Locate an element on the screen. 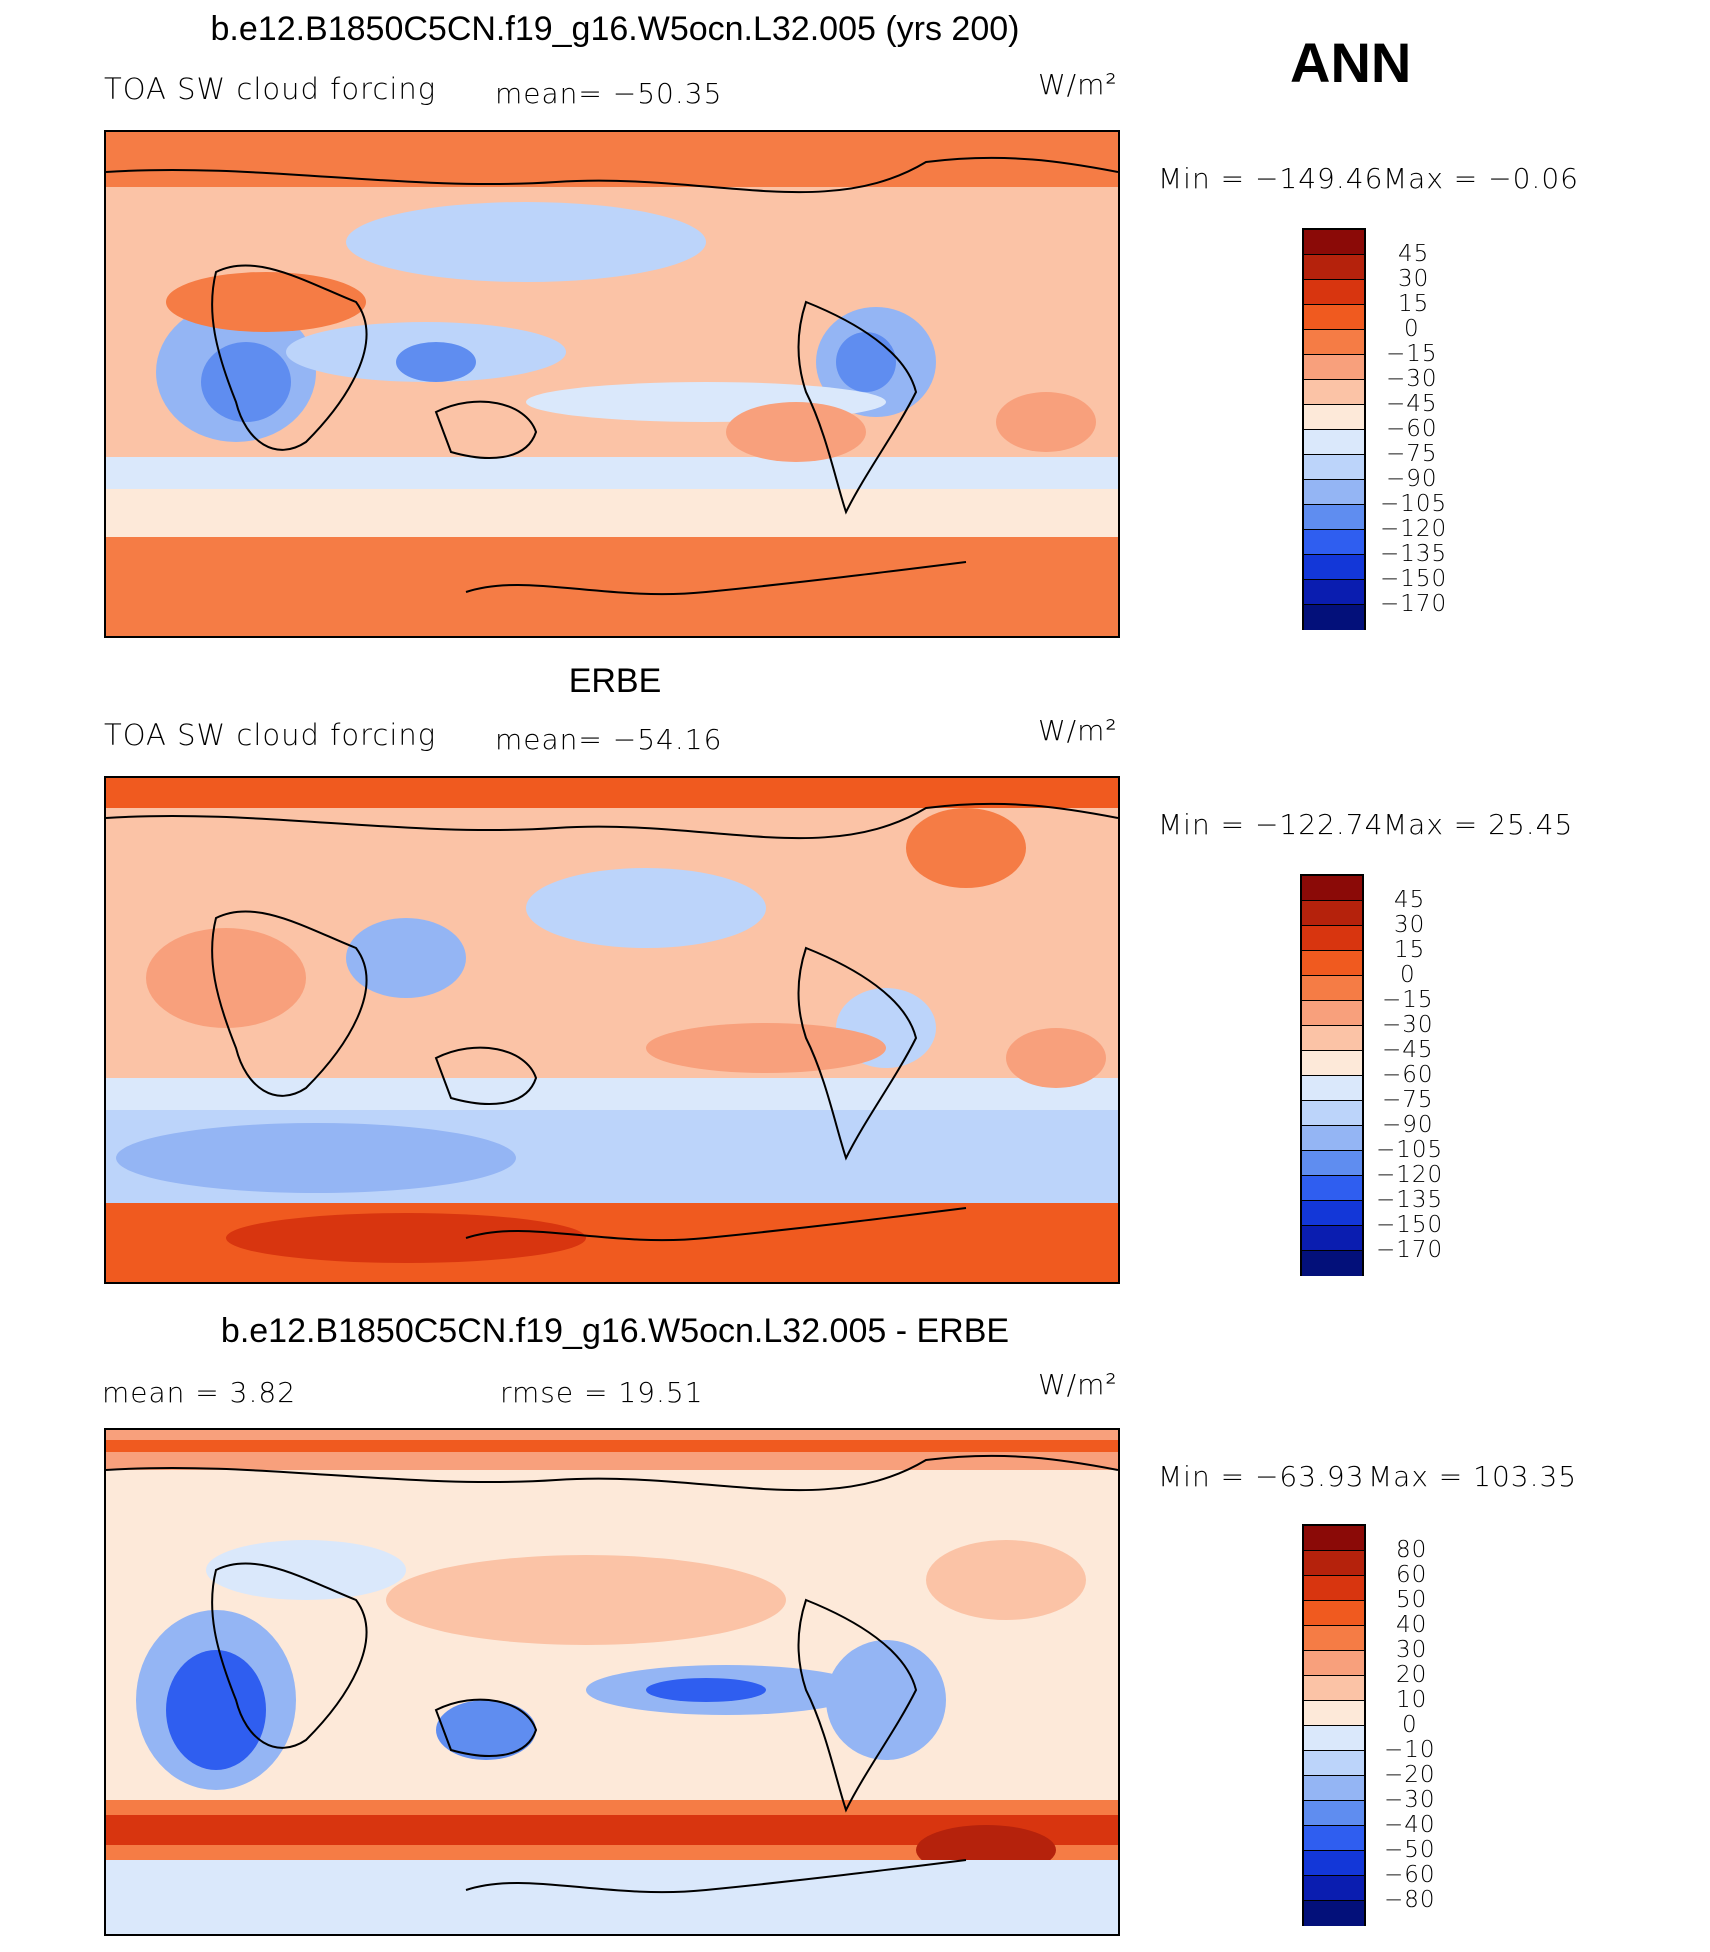 This screenshot has width=1710, height=1952. panel-2-units: W/m² is located at coordinates (1078, 730).